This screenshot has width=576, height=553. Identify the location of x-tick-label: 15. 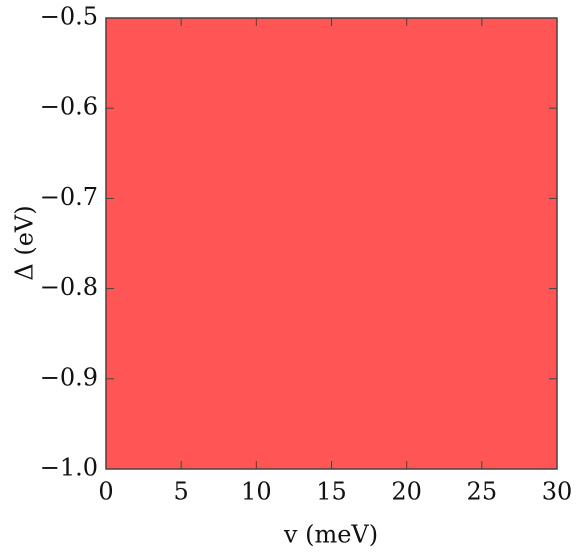
(331, 492).